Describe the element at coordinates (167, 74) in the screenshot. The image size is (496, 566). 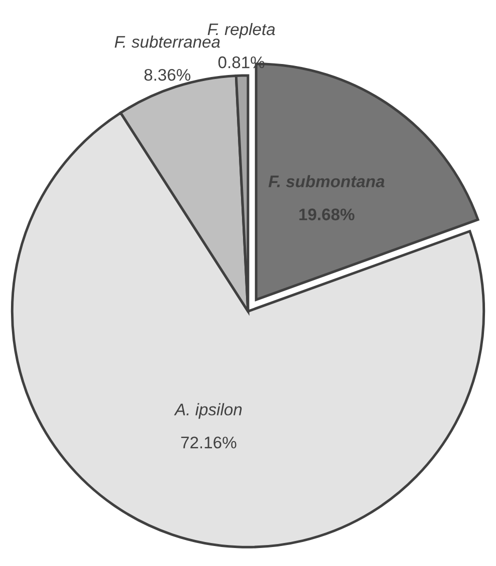
I see `data-label: 8.36%` at that location.